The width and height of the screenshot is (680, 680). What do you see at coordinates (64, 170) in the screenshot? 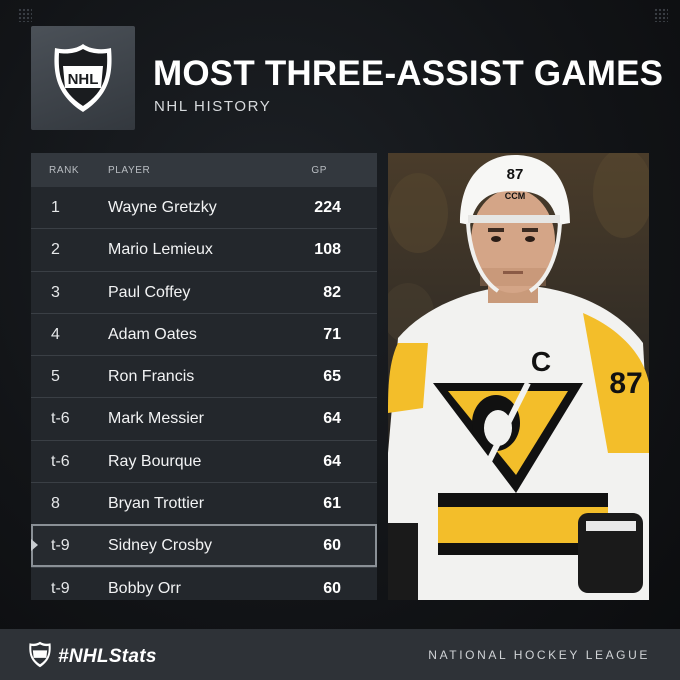
I see `column-header-rank: RANK` at bounding box center [64, 170].